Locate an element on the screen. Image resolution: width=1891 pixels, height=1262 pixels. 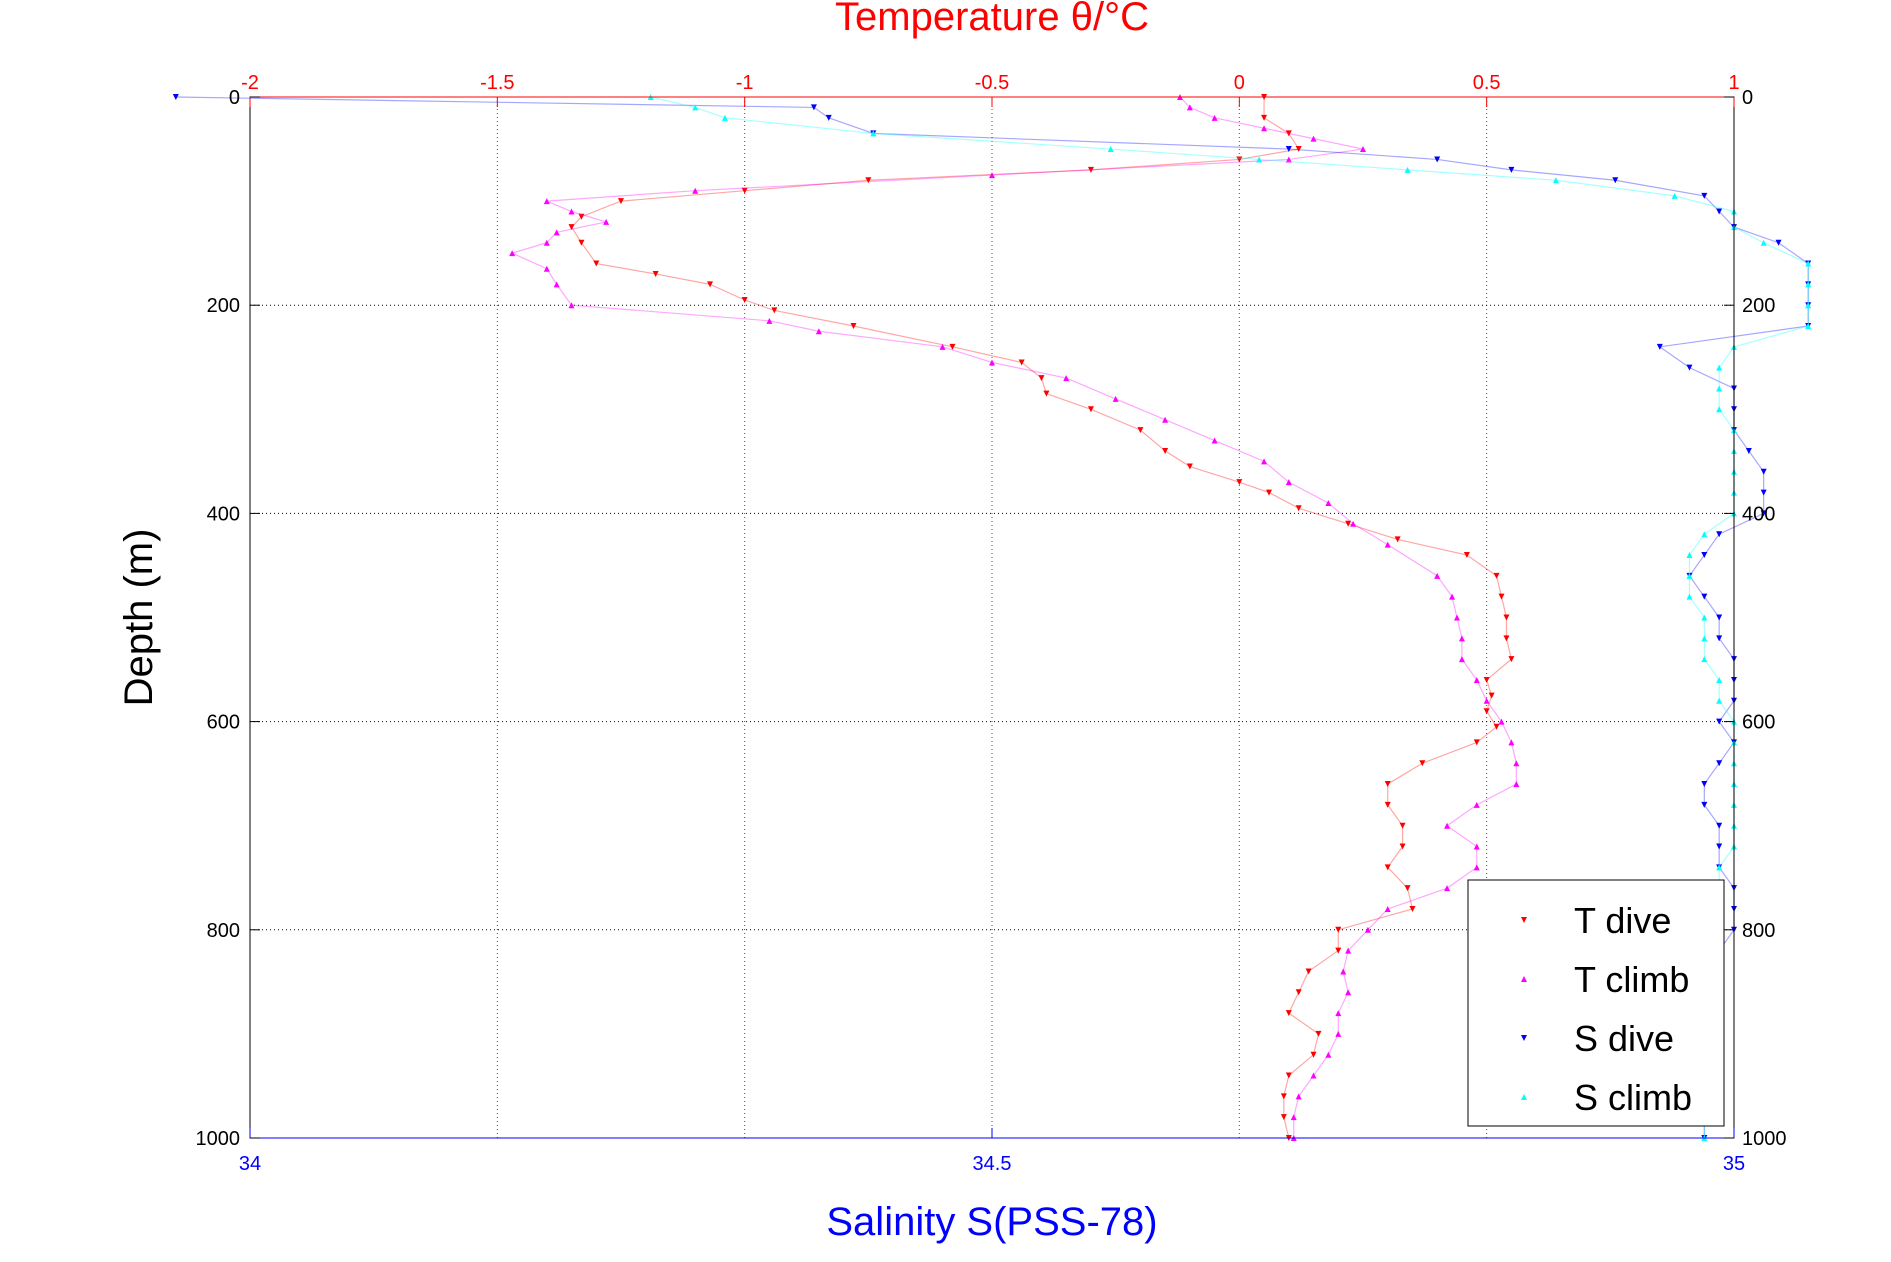
salinity-tick-label: 34.5 is located at coordinates (992, 1164).